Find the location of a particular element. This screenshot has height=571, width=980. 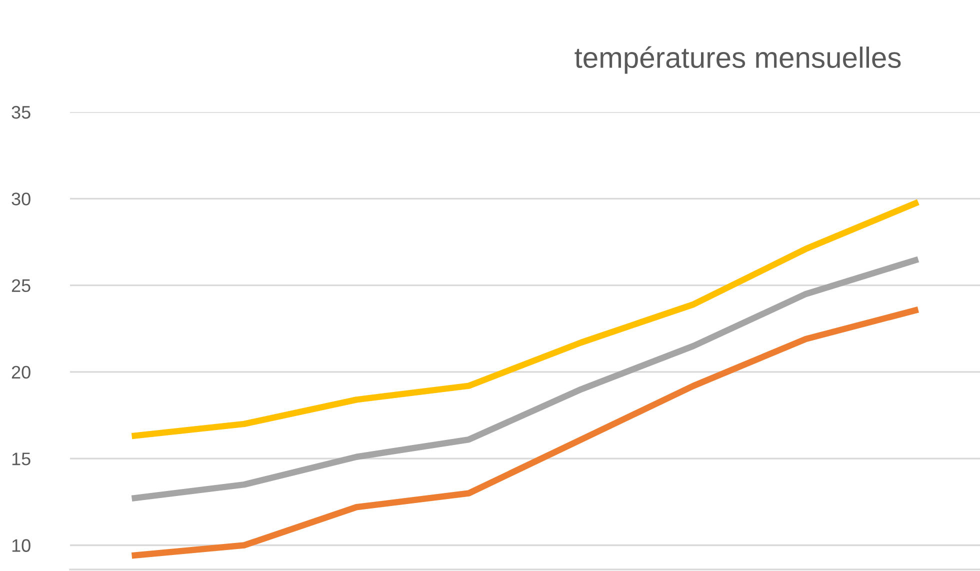

y-tick-label: 30 is located at coordinates (21, 199).